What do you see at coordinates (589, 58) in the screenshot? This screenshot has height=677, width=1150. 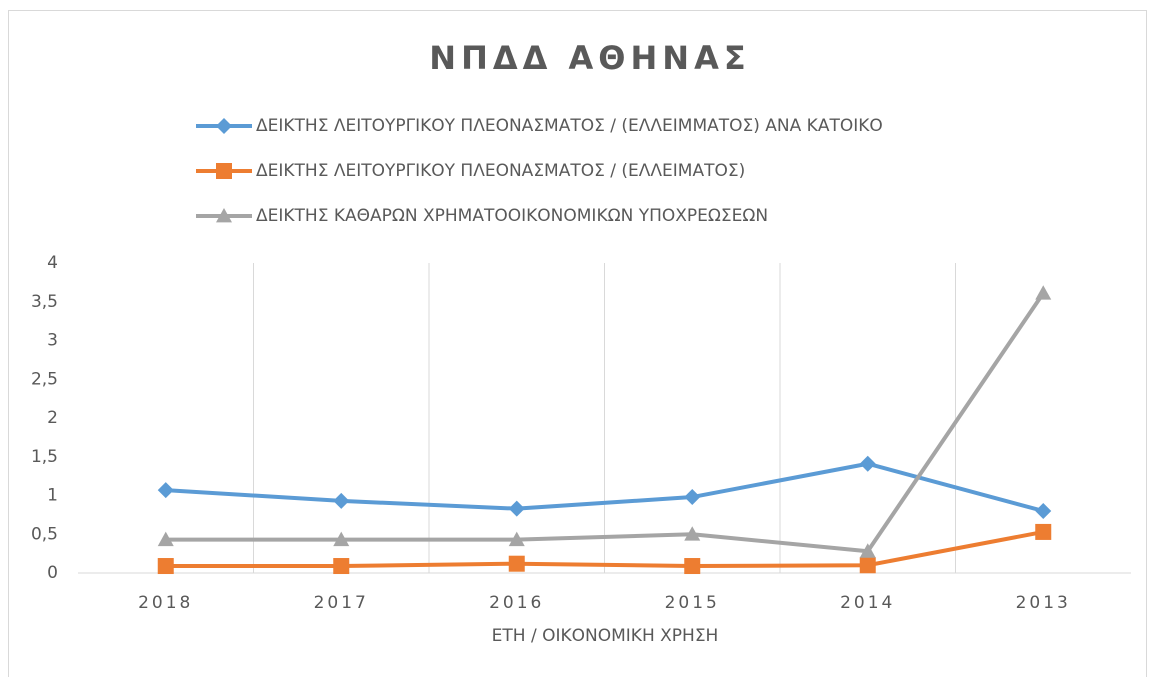 I see `chart-title: ΝΠΔΔ ΑΘΗΝΑΣ` at bounding box center [589, 58].